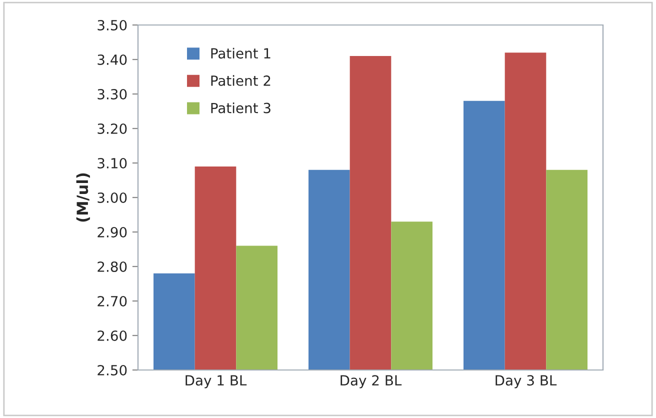 The height and width of the screenshot is (418, 656). What do you see at coordinates (526, 381) in the screenshot?
I see `x-tick-label: Day 3 BL` at bounding box center [526, 381].